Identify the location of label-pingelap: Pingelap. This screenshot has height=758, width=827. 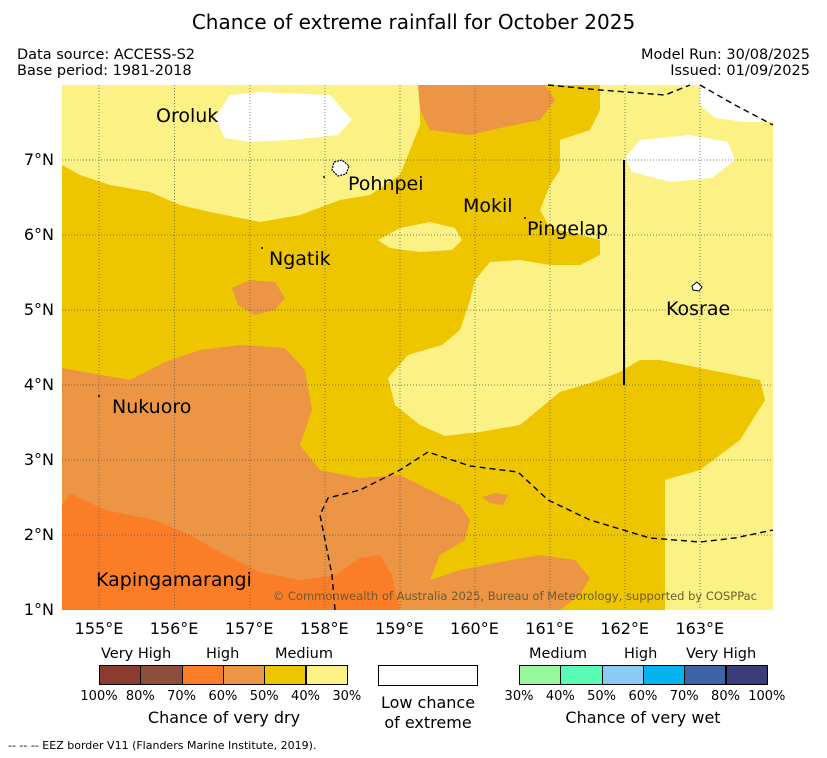
(567, 229).